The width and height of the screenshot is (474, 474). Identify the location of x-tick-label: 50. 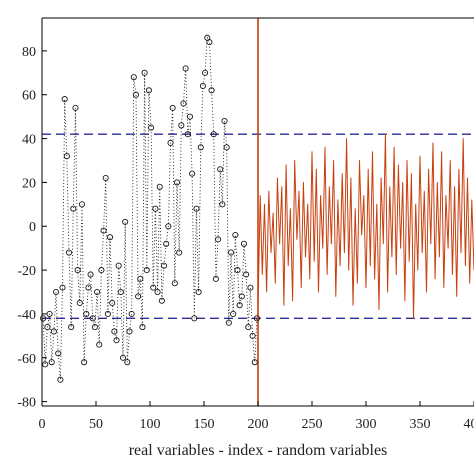
(96, 424).